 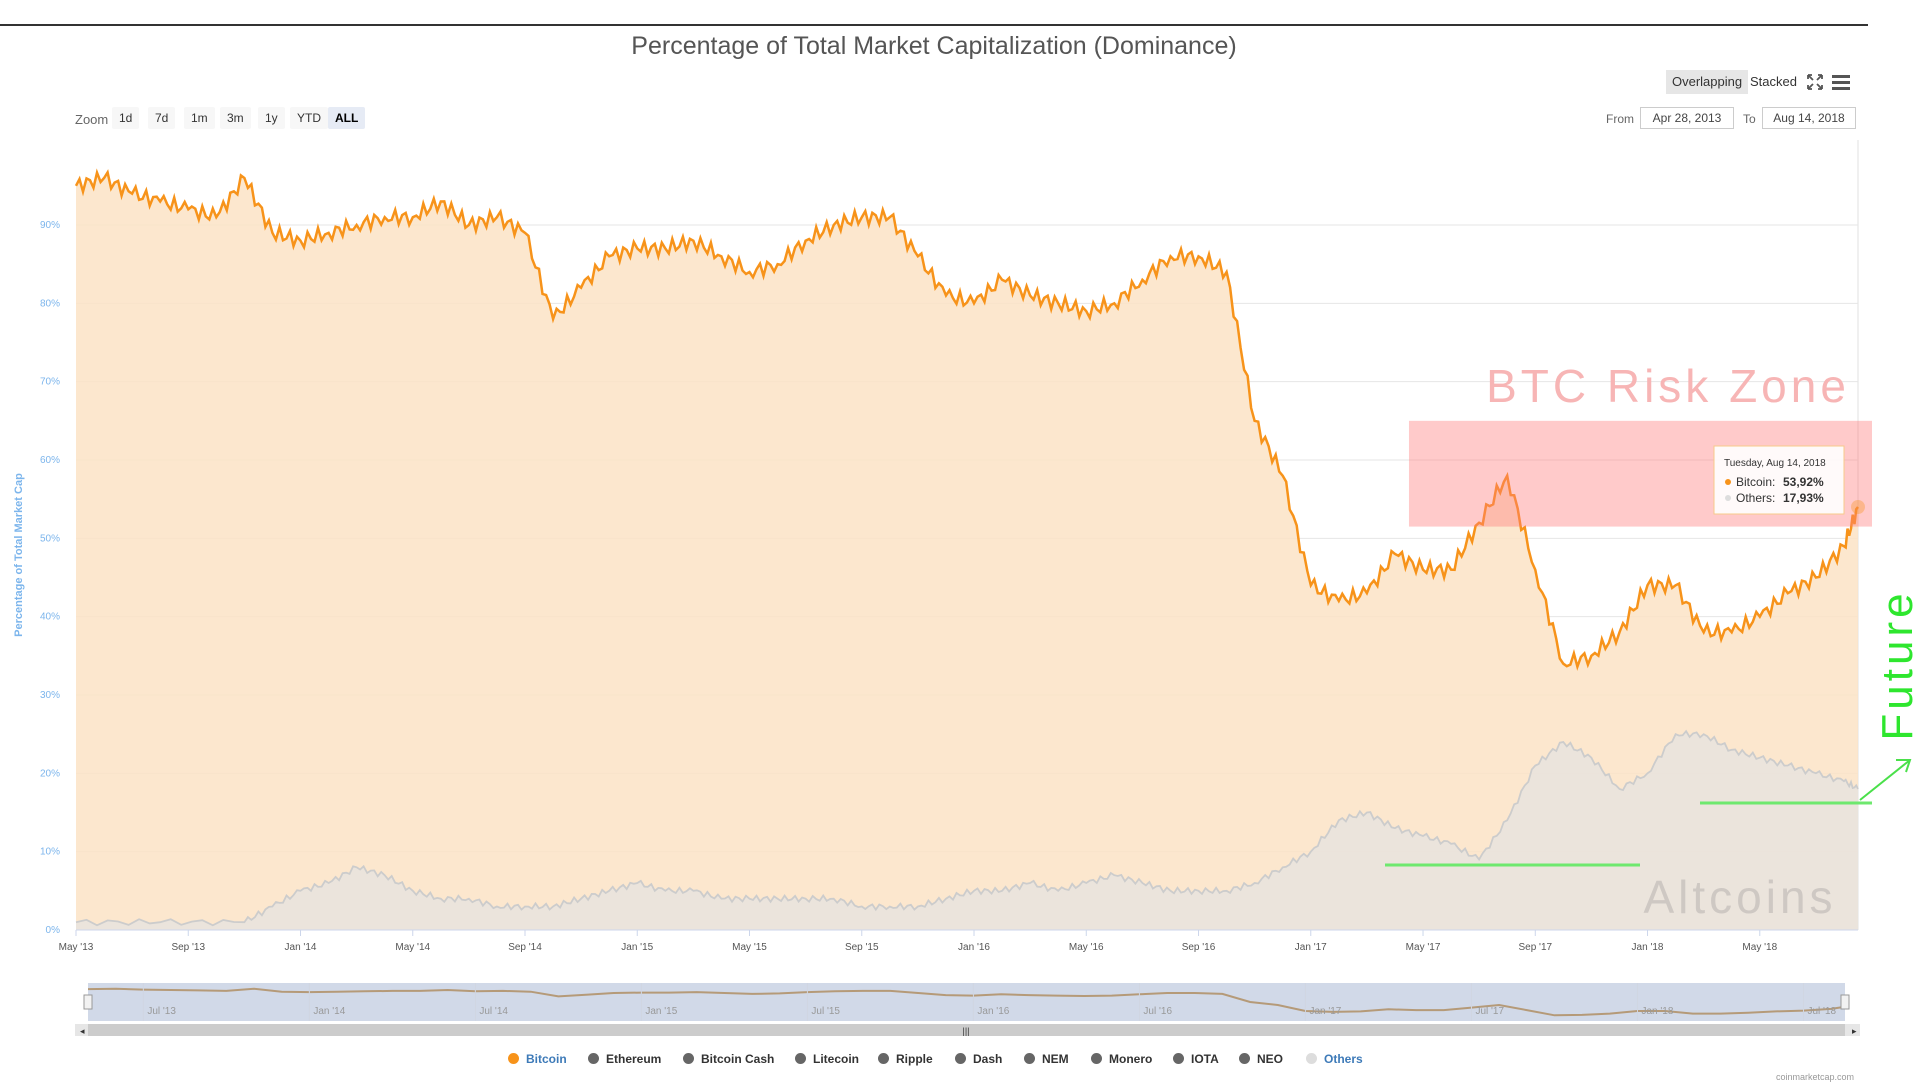 What do you see at coordinates (1620, 119) in the screenshot?
I see `range-from-label: From` at bounding box center [1620, 119].